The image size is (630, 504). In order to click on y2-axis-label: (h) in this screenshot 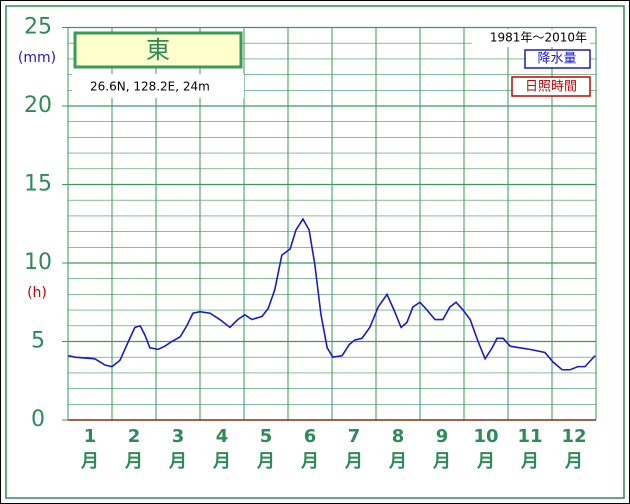, I will do `click(37, 293)`.